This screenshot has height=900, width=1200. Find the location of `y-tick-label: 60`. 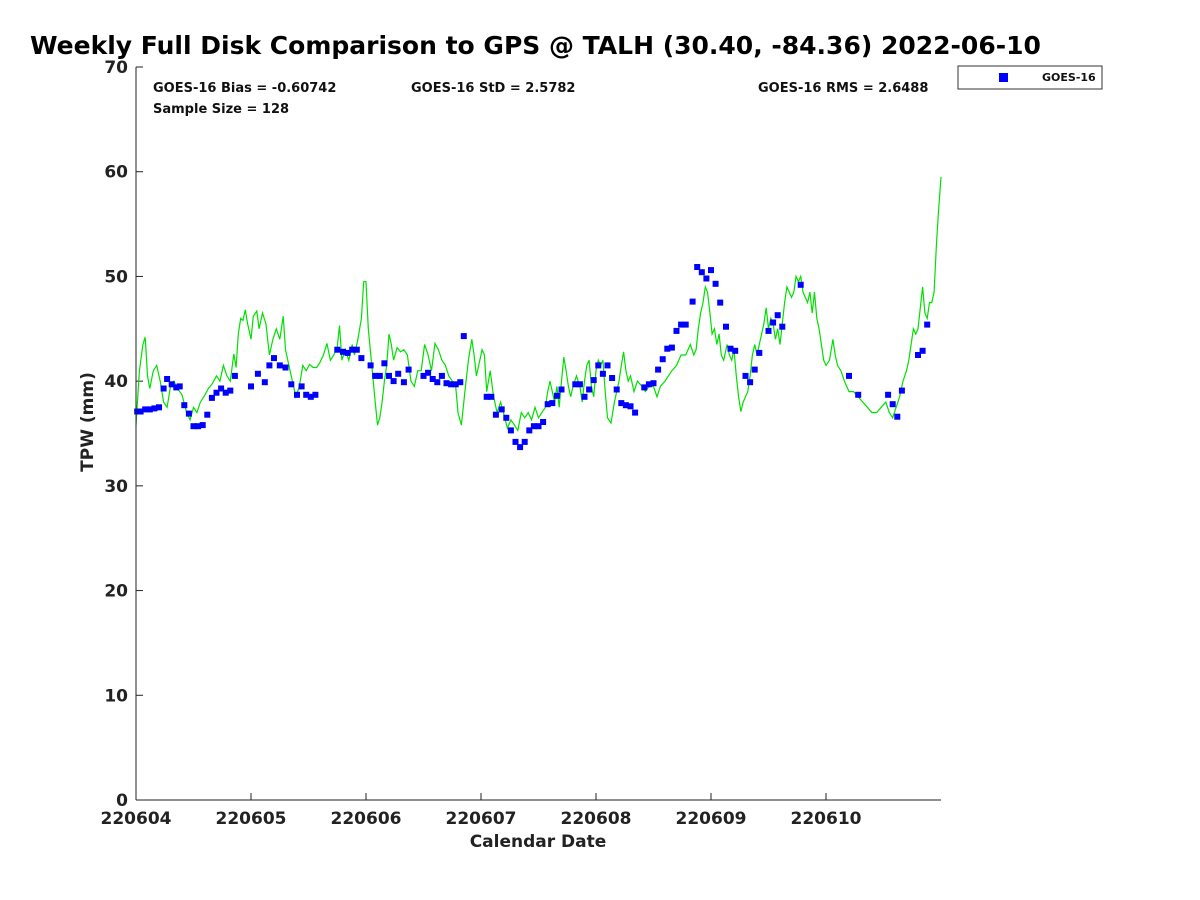

y-tick-label: 60 is located at coordinates (116, 173).